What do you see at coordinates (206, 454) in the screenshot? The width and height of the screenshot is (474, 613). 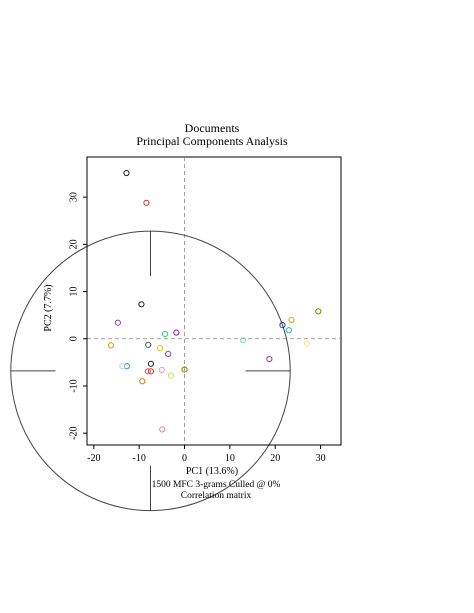 I see `x-axis: -20 -10 0 10 20 30` at bounding box center [206, 454].